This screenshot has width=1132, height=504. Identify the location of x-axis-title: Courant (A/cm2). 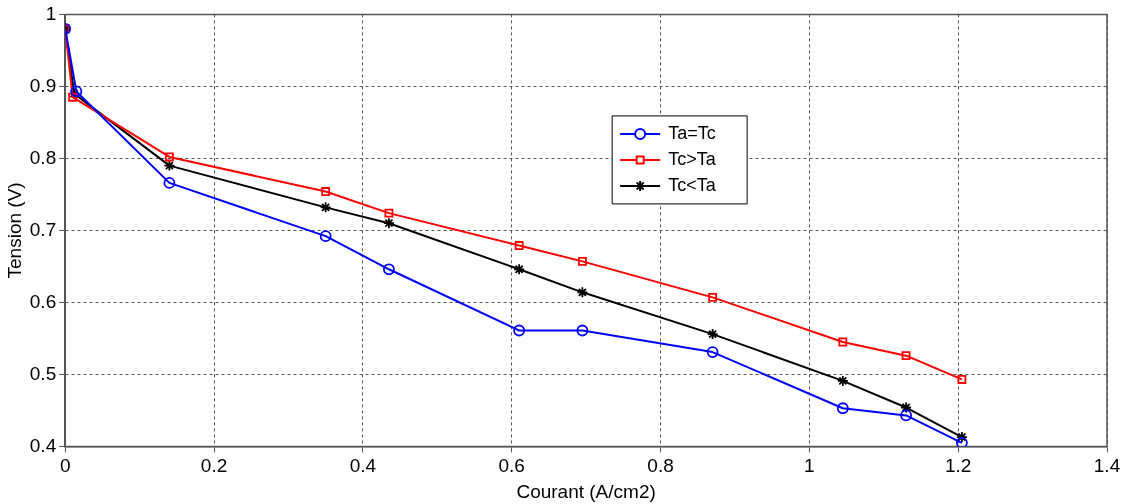
(586, 491).